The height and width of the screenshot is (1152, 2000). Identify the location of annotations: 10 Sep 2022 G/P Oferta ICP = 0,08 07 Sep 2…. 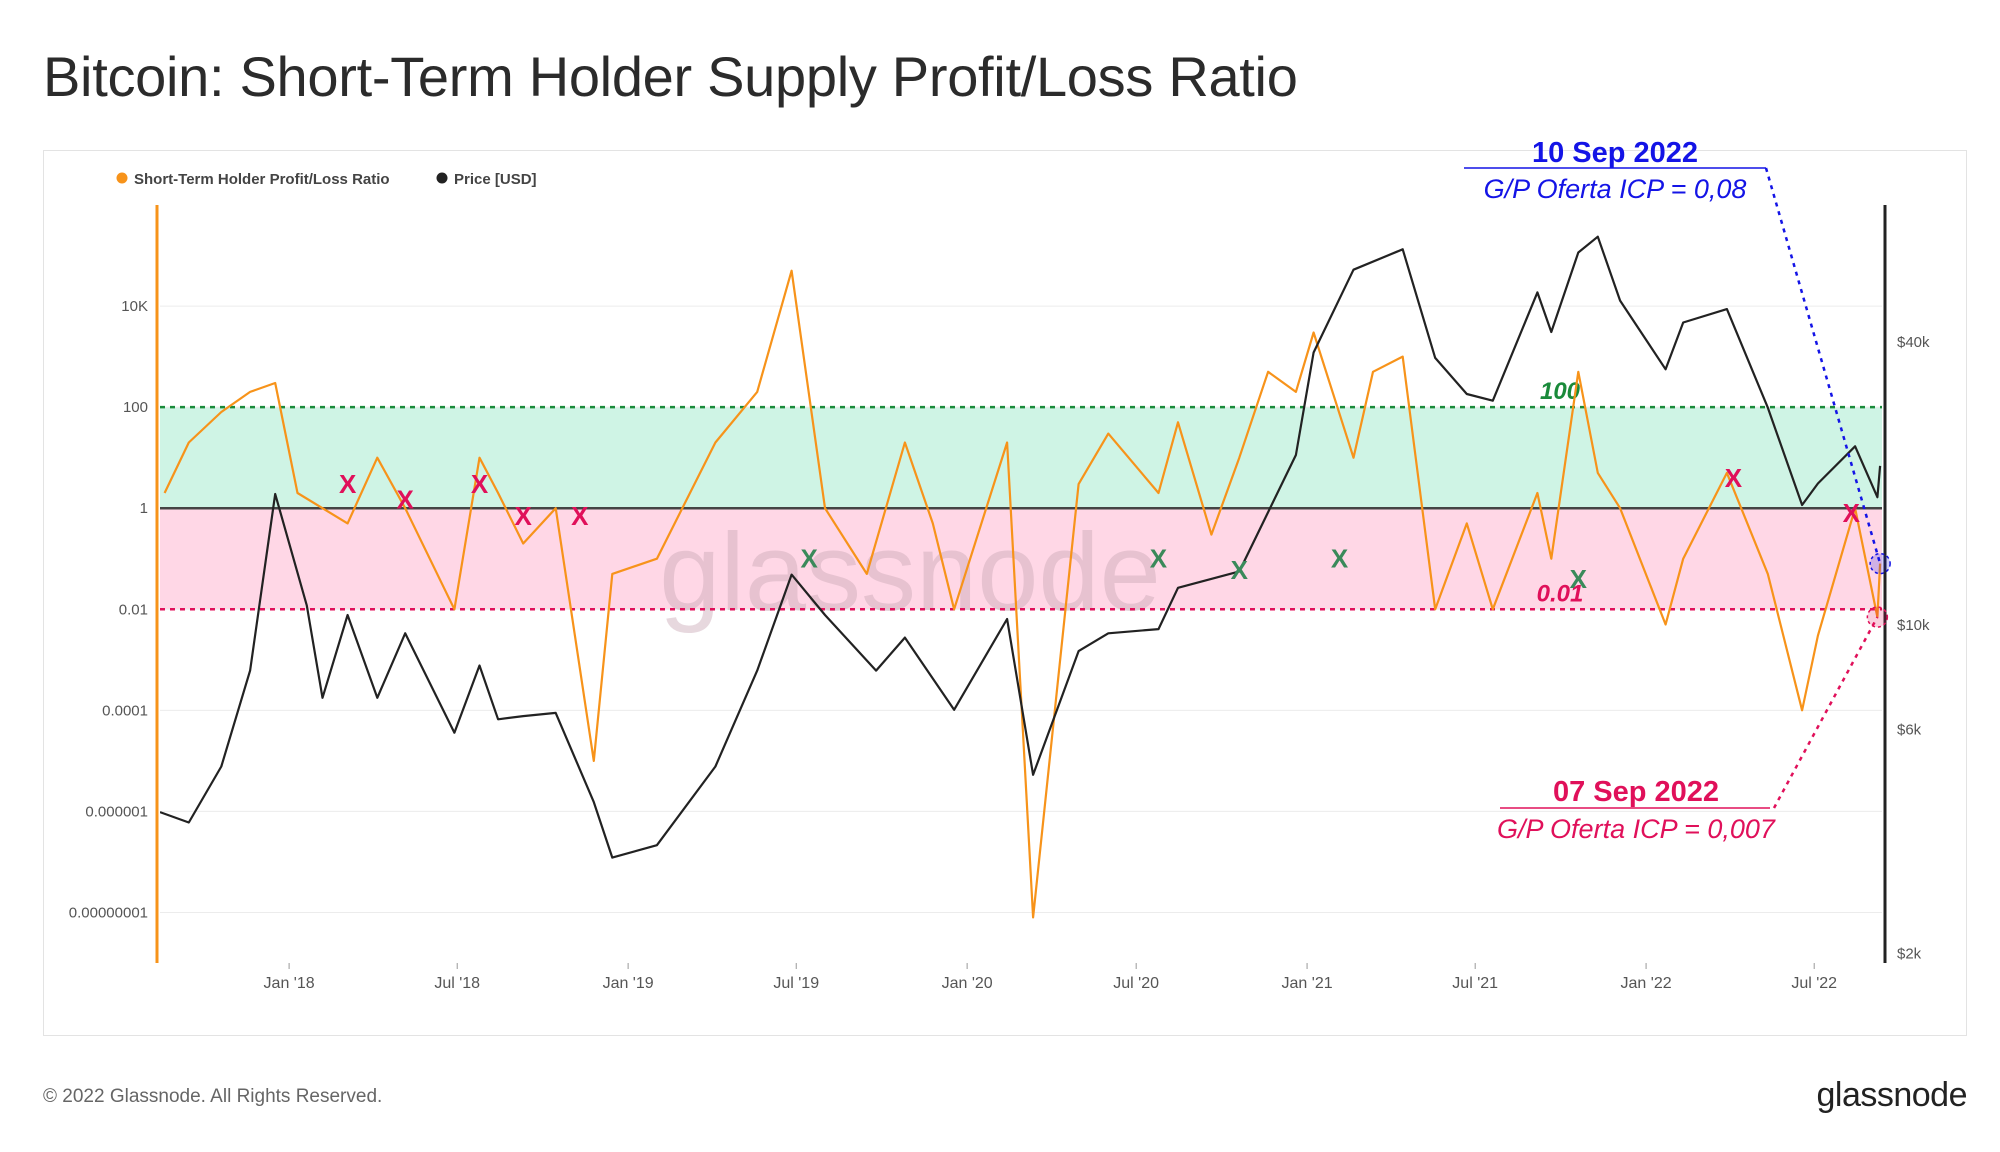
(1677, 490).